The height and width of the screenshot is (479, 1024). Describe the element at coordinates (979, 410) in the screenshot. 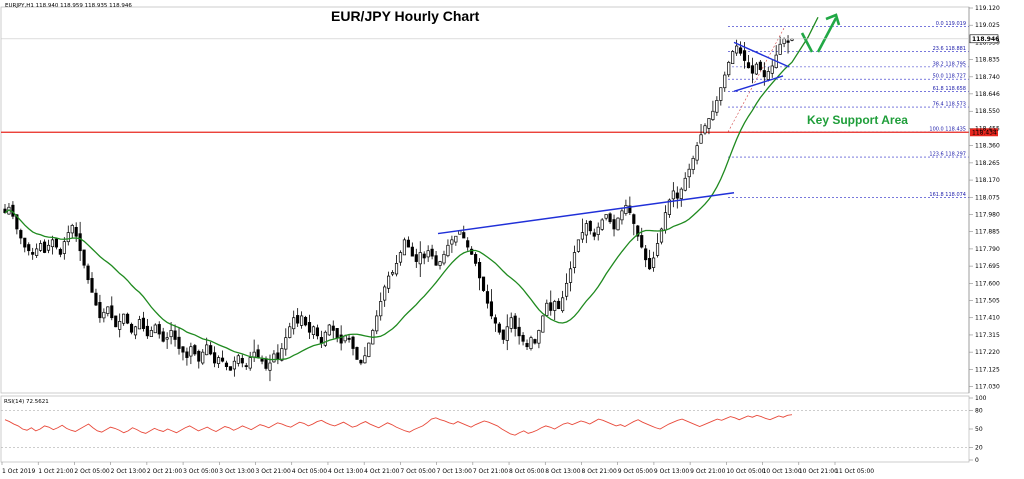

I see `rsi-tick-label: 80` at that location.